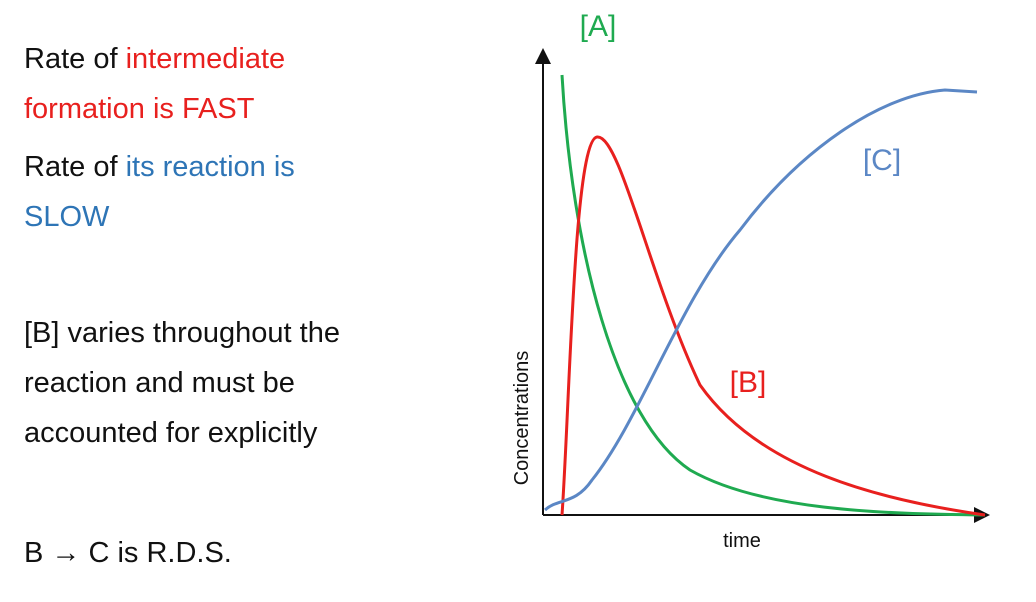 The width and height of the screenshot is (1036, 602). I want to click on text-line: [B] varies throughout the, so click(182, 333).